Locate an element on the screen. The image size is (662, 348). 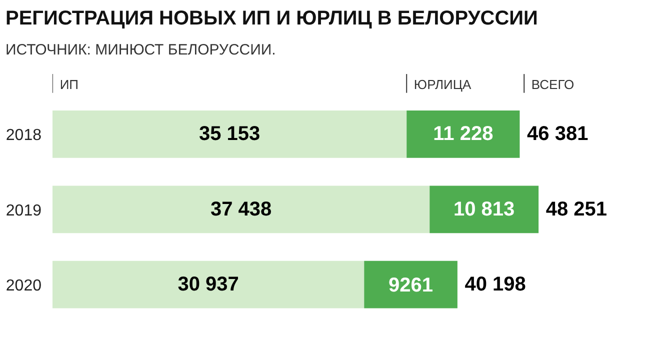
chart-title: РЕГИСТРАЦИЯ НОВЫХ ИП И ЮРЛИЦ В БЕЛОРУССИИ is located at coordinates (272, 19).